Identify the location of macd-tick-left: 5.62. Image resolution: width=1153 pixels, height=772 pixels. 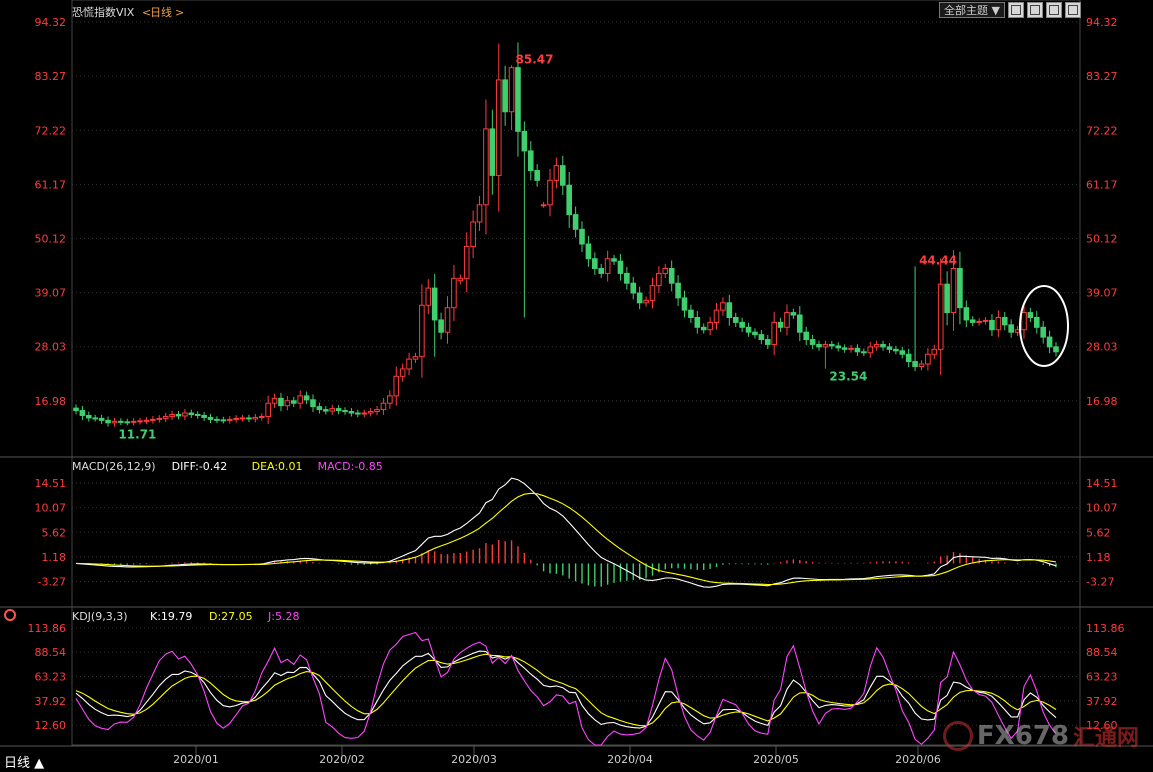
(54, 532).